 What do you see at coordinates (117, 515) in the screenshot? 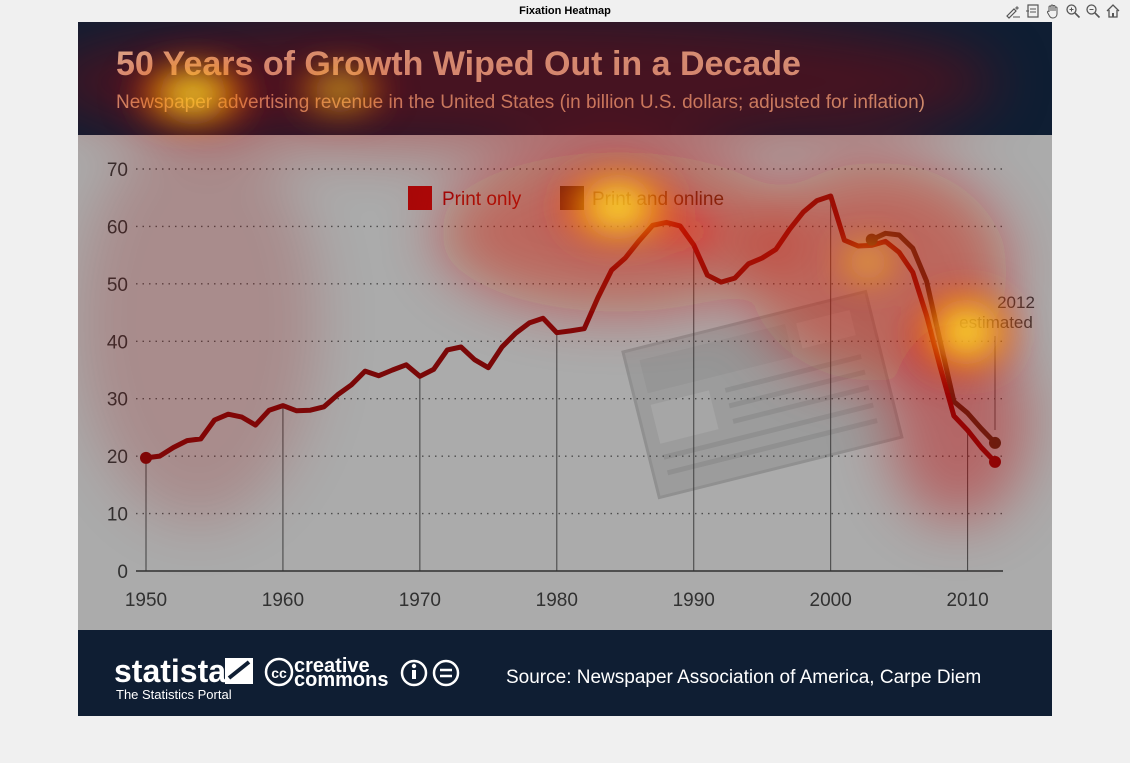
I see `y-tick-label: 10` at bounding box center [117, 515].